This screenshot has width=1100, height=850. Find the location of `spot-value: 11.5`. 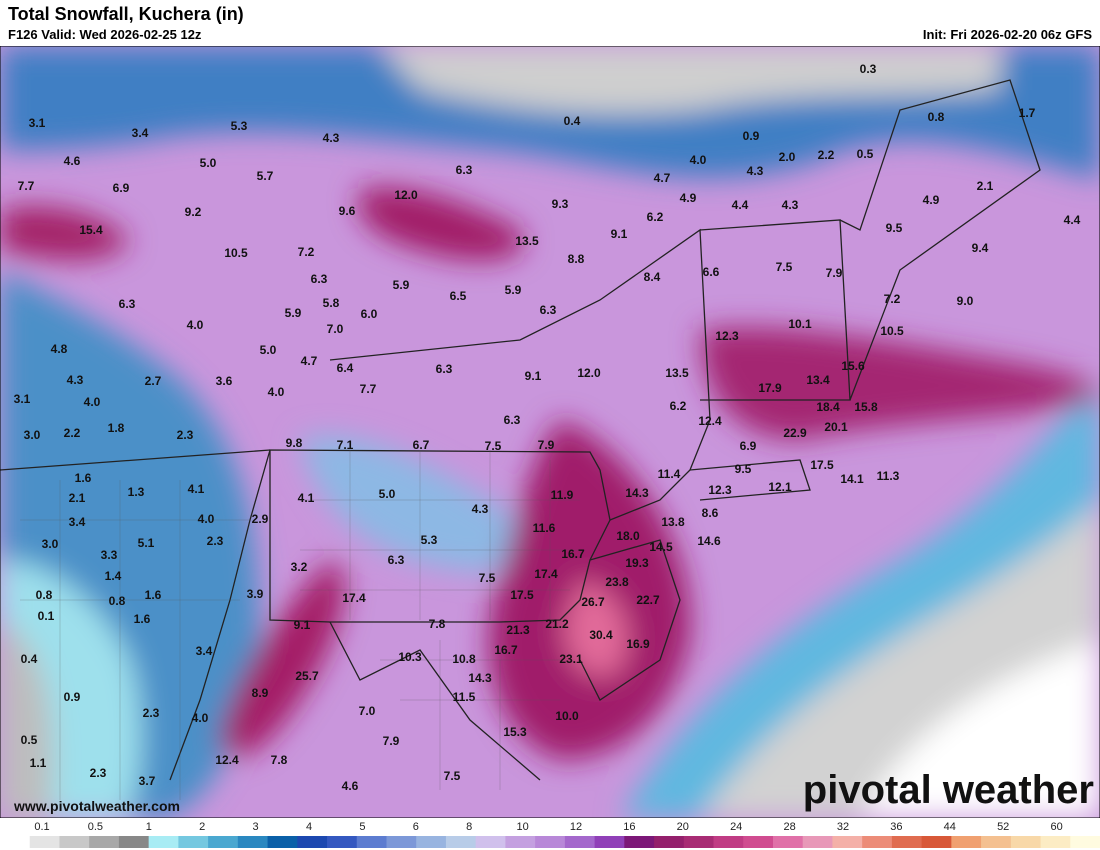

spot-value: 11.5 is located at coordinates (464, 697).